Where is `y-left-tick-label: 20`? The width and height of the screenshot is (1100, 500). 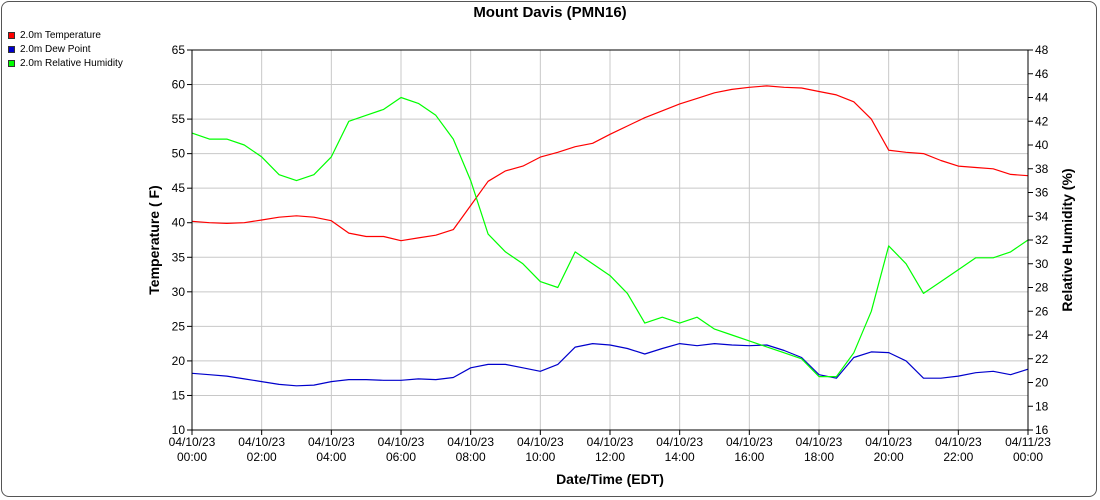
y-left-tick-label: 20 is located at coordinates (179, 361).